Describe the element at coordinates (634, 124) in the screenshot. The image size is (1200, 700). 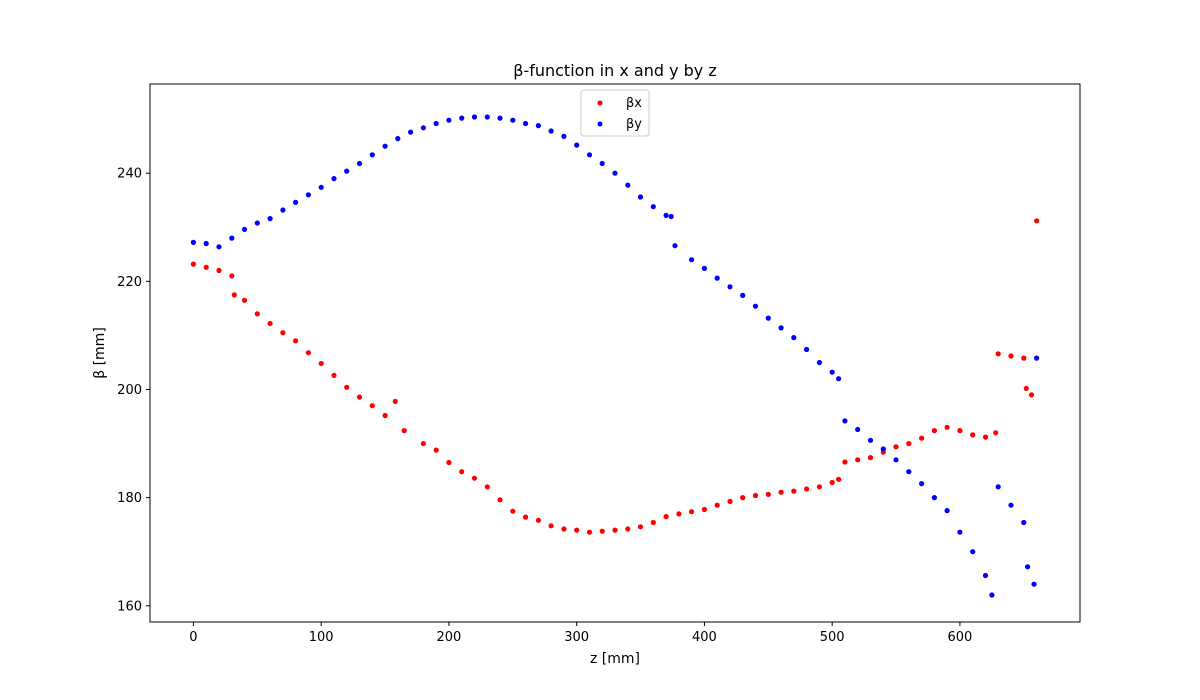
I see `legend-label-by: βy` at that location.